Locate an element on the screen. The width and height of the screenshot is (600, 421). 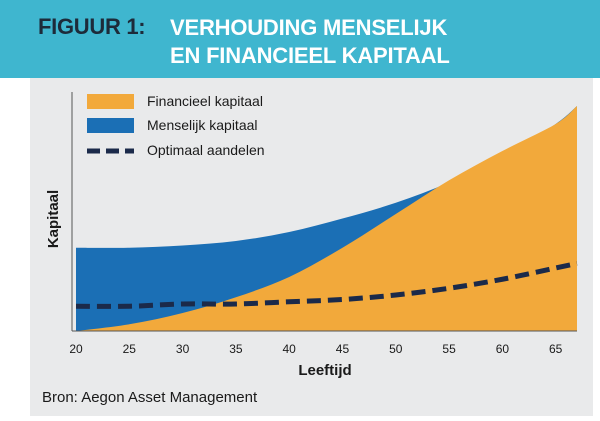
figure-label: FIGUUR 1: is located at coordinates (92, 26).